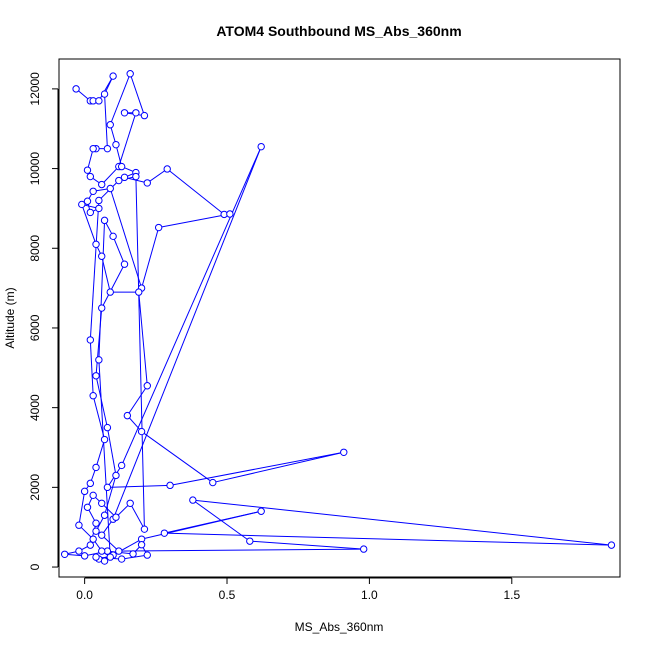  What do you see at coordinates (35, 327) in the screenshot?
I see `y-tick-label: 6000` at bounding box center [35, 327].